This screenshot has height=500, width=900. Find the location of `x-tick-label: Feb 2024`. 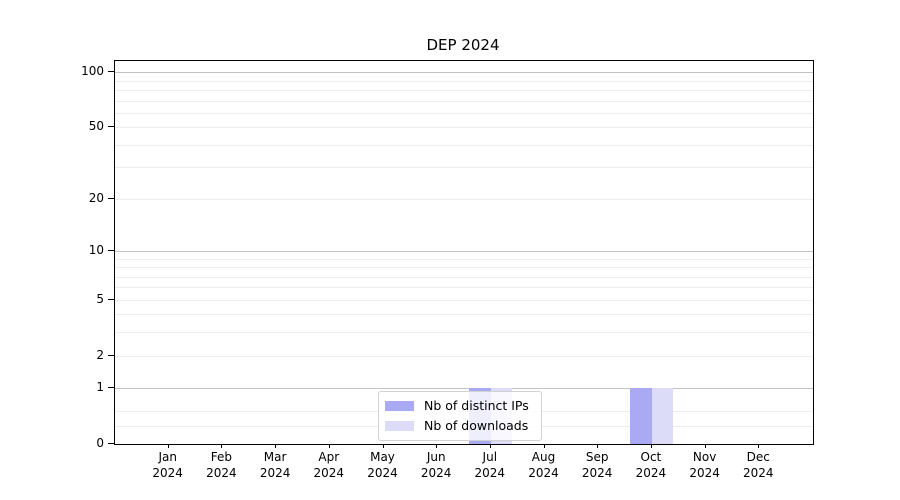

x-tick-label: Feb 2024 is located at coordinates (221, 465).